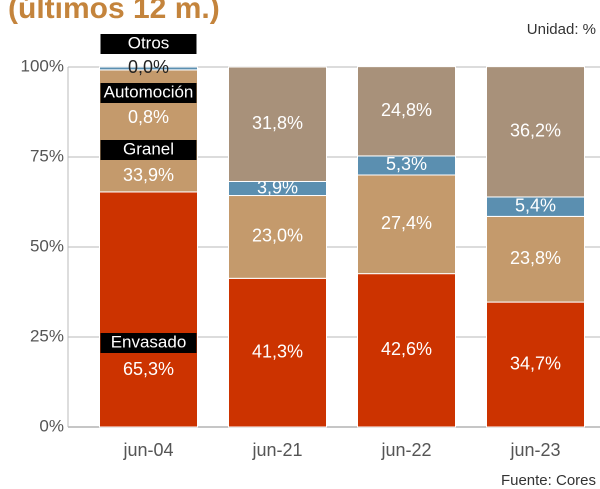 The width and height of the screenshot is (600, 489). What do you see at coordinates (561, 29) in the screenshot?
I see `unit-note: Unidad: %` at bounding box center [561, 29].